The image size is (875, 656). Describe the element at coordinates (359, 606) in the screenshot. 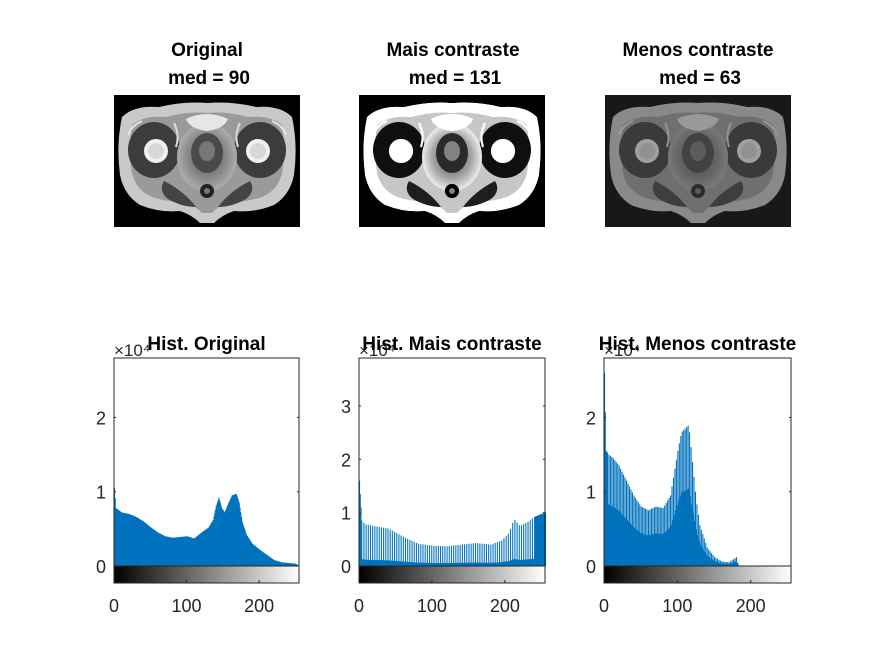

I see `x-tick-label: 0` at that location.